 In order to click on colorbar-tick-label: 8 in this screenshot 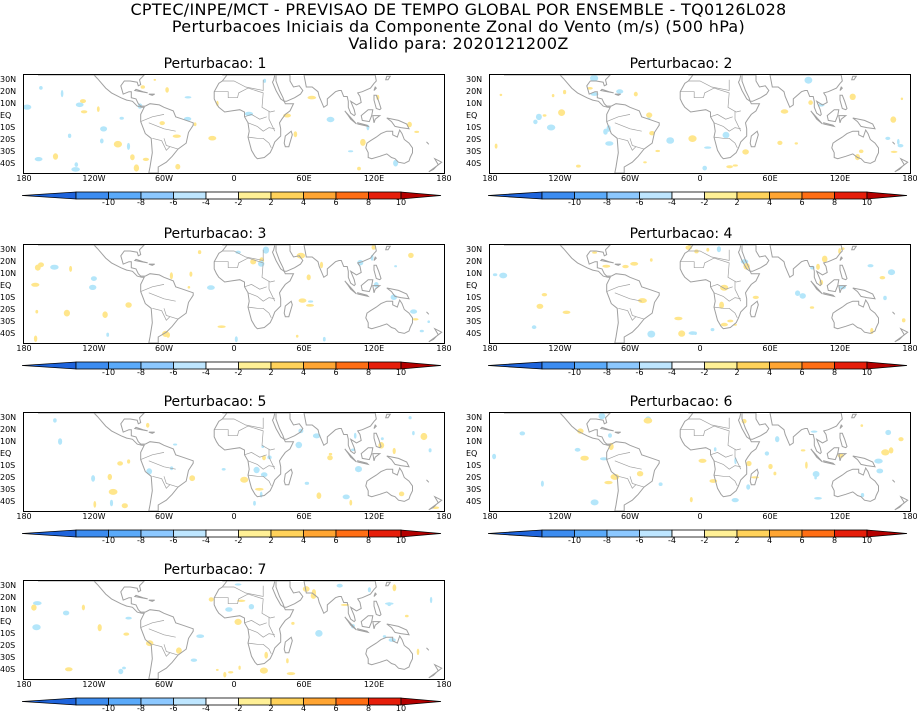, I will do `click(368, 708)`.